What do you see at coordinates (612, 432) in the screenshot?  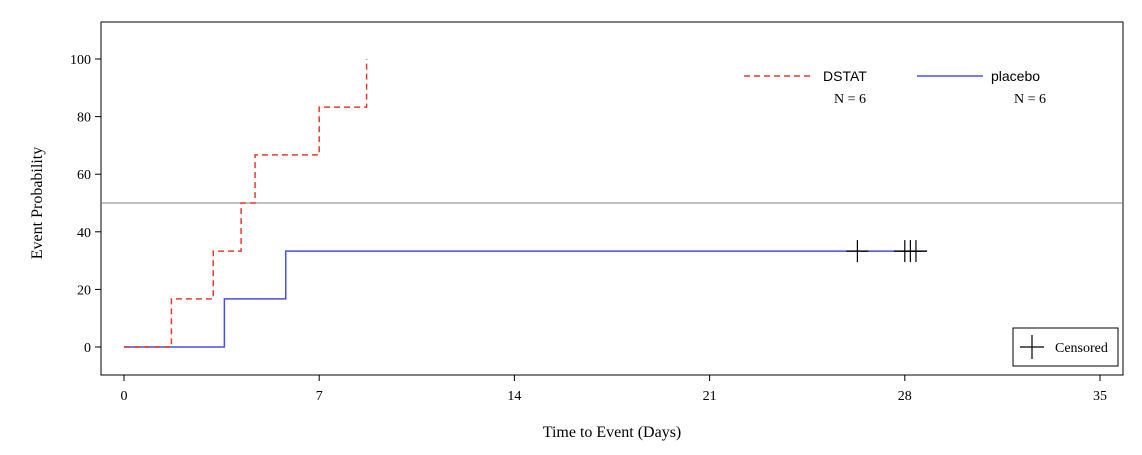 I see `x-axis-label: Time to Event (Days)` at bounding box center [612, 432].